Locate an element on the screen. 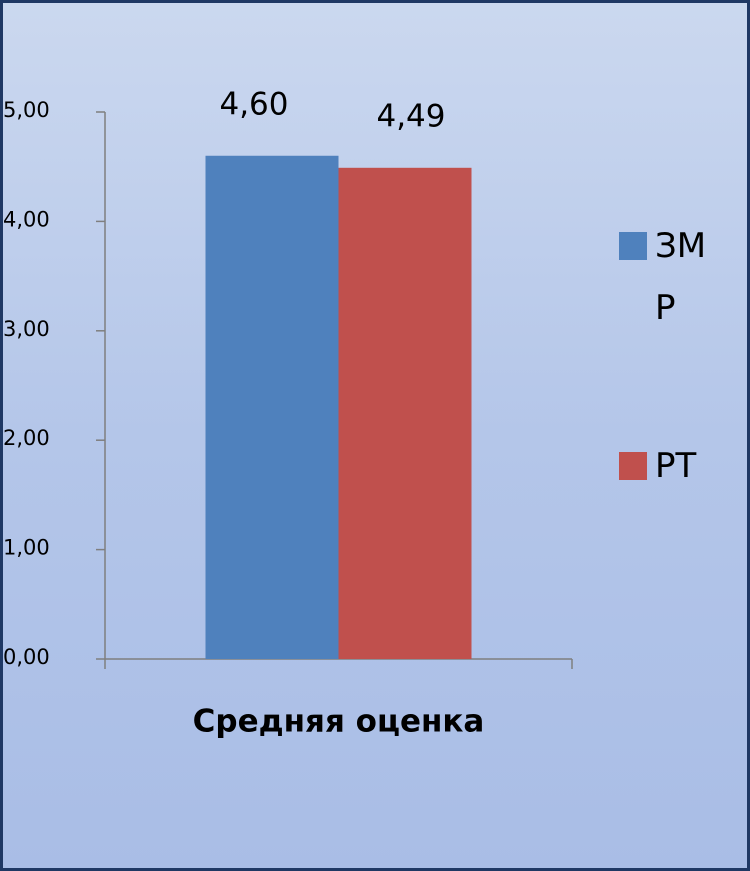  y-tick-label: 2,00 is located at coordinates (26, 438).